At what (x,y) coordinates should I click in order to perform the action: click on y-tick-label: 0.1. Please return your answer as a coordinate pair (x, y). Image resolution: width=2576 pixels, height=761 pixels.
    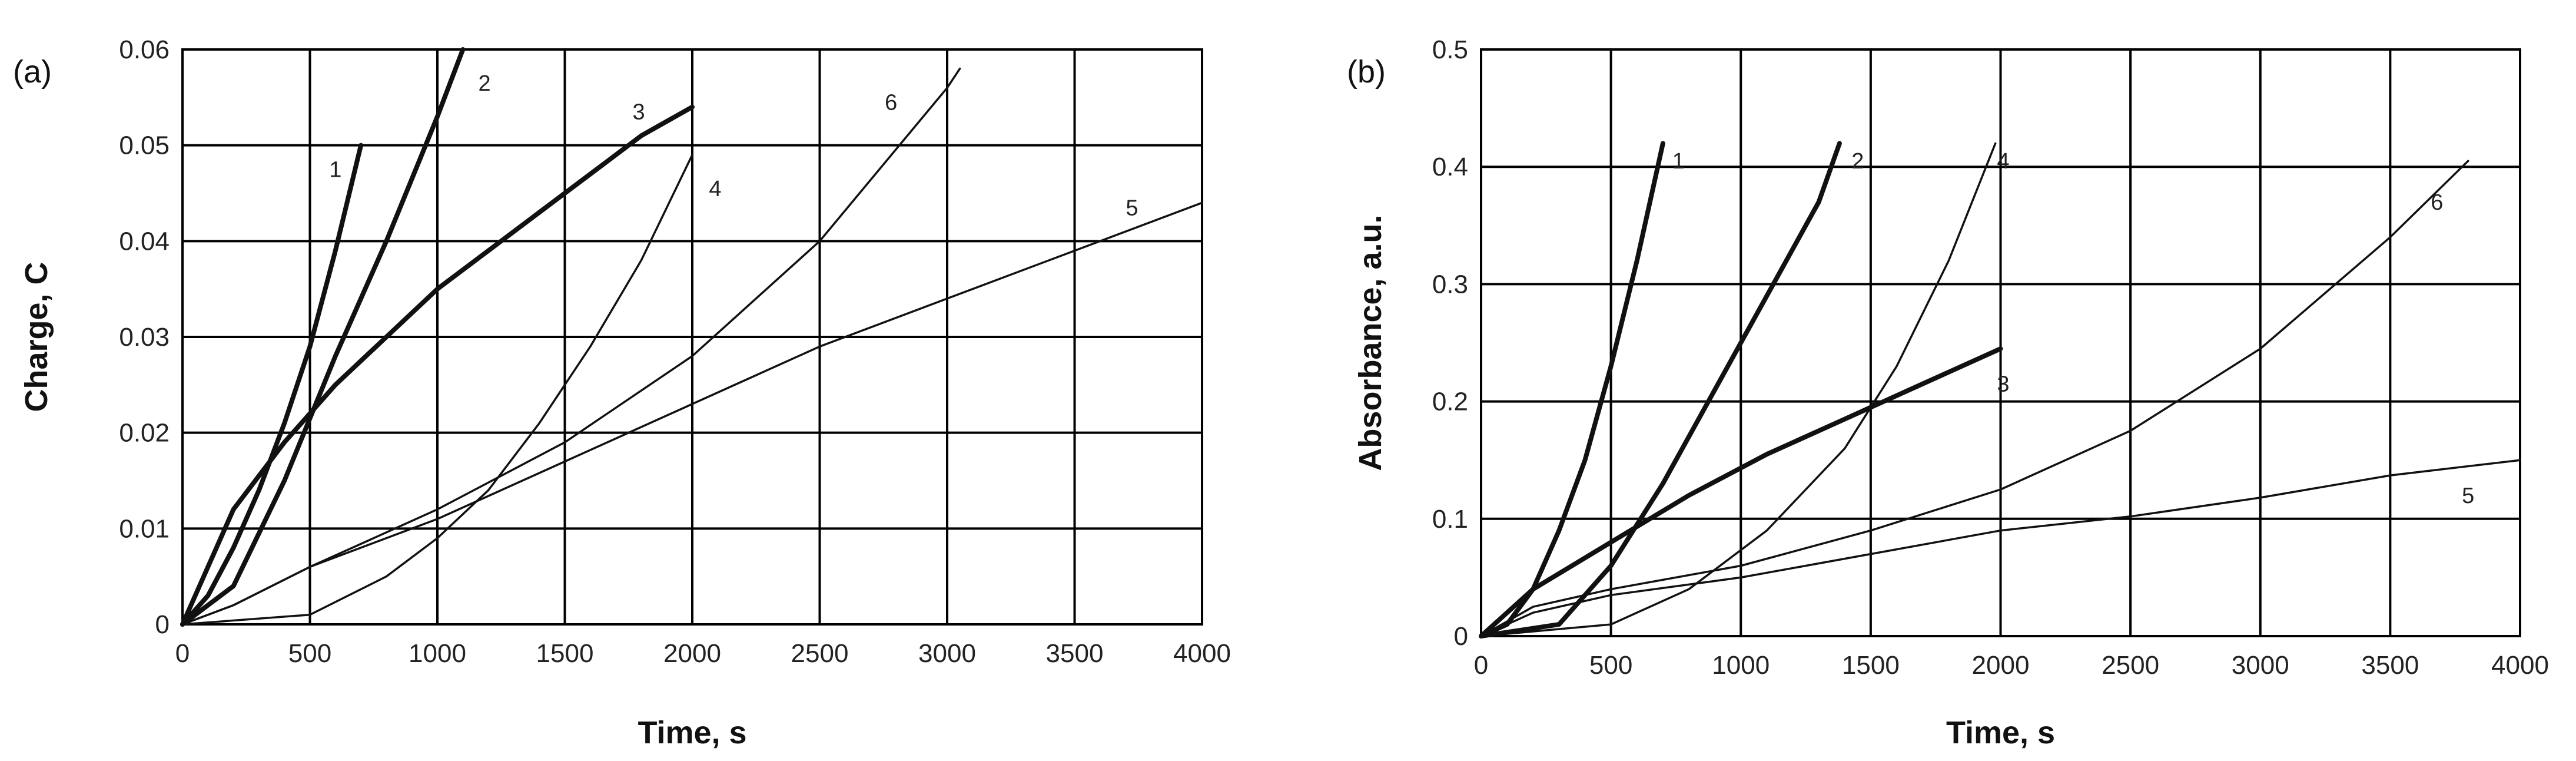
    Looking at the image, I should click on (1450, 520).